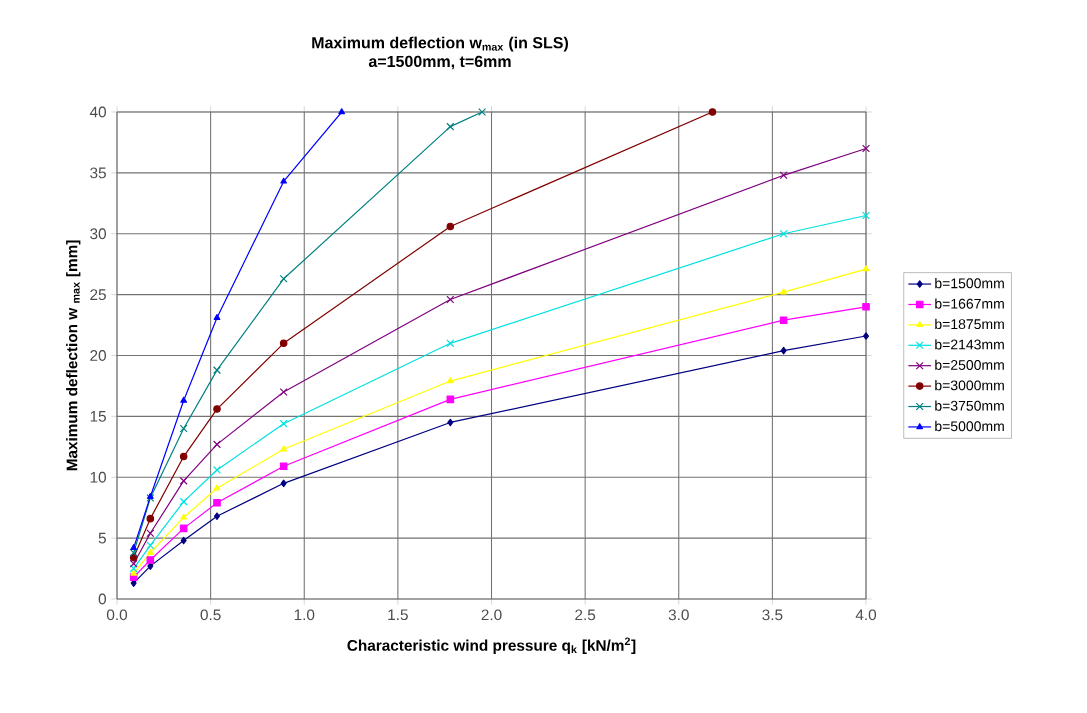  I want to click on y-tick-label: 25, so click(98, 295).